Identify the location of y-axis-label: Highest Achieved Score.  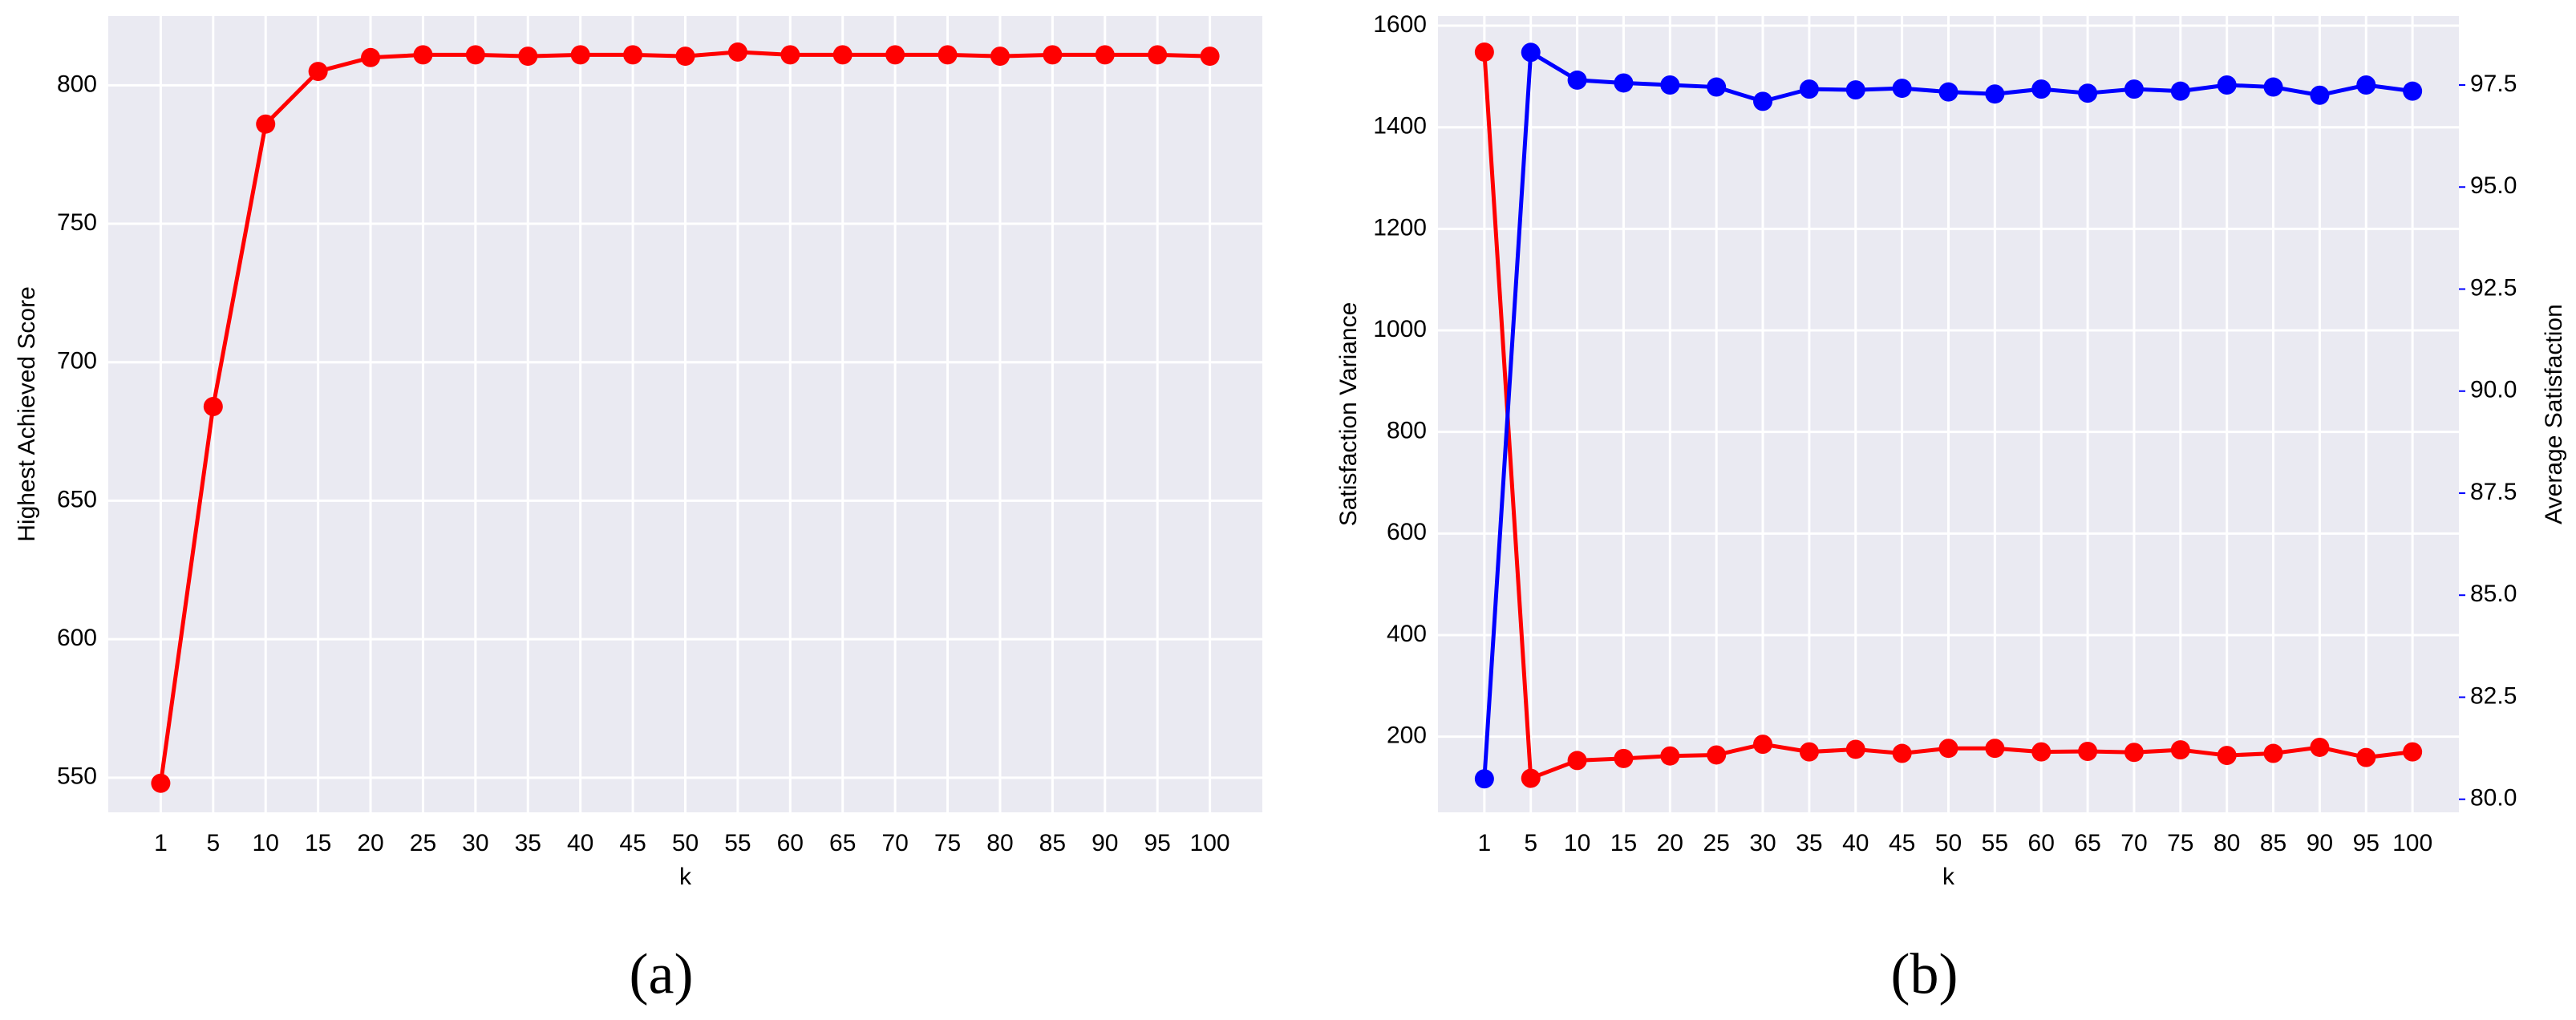
(27, 414).